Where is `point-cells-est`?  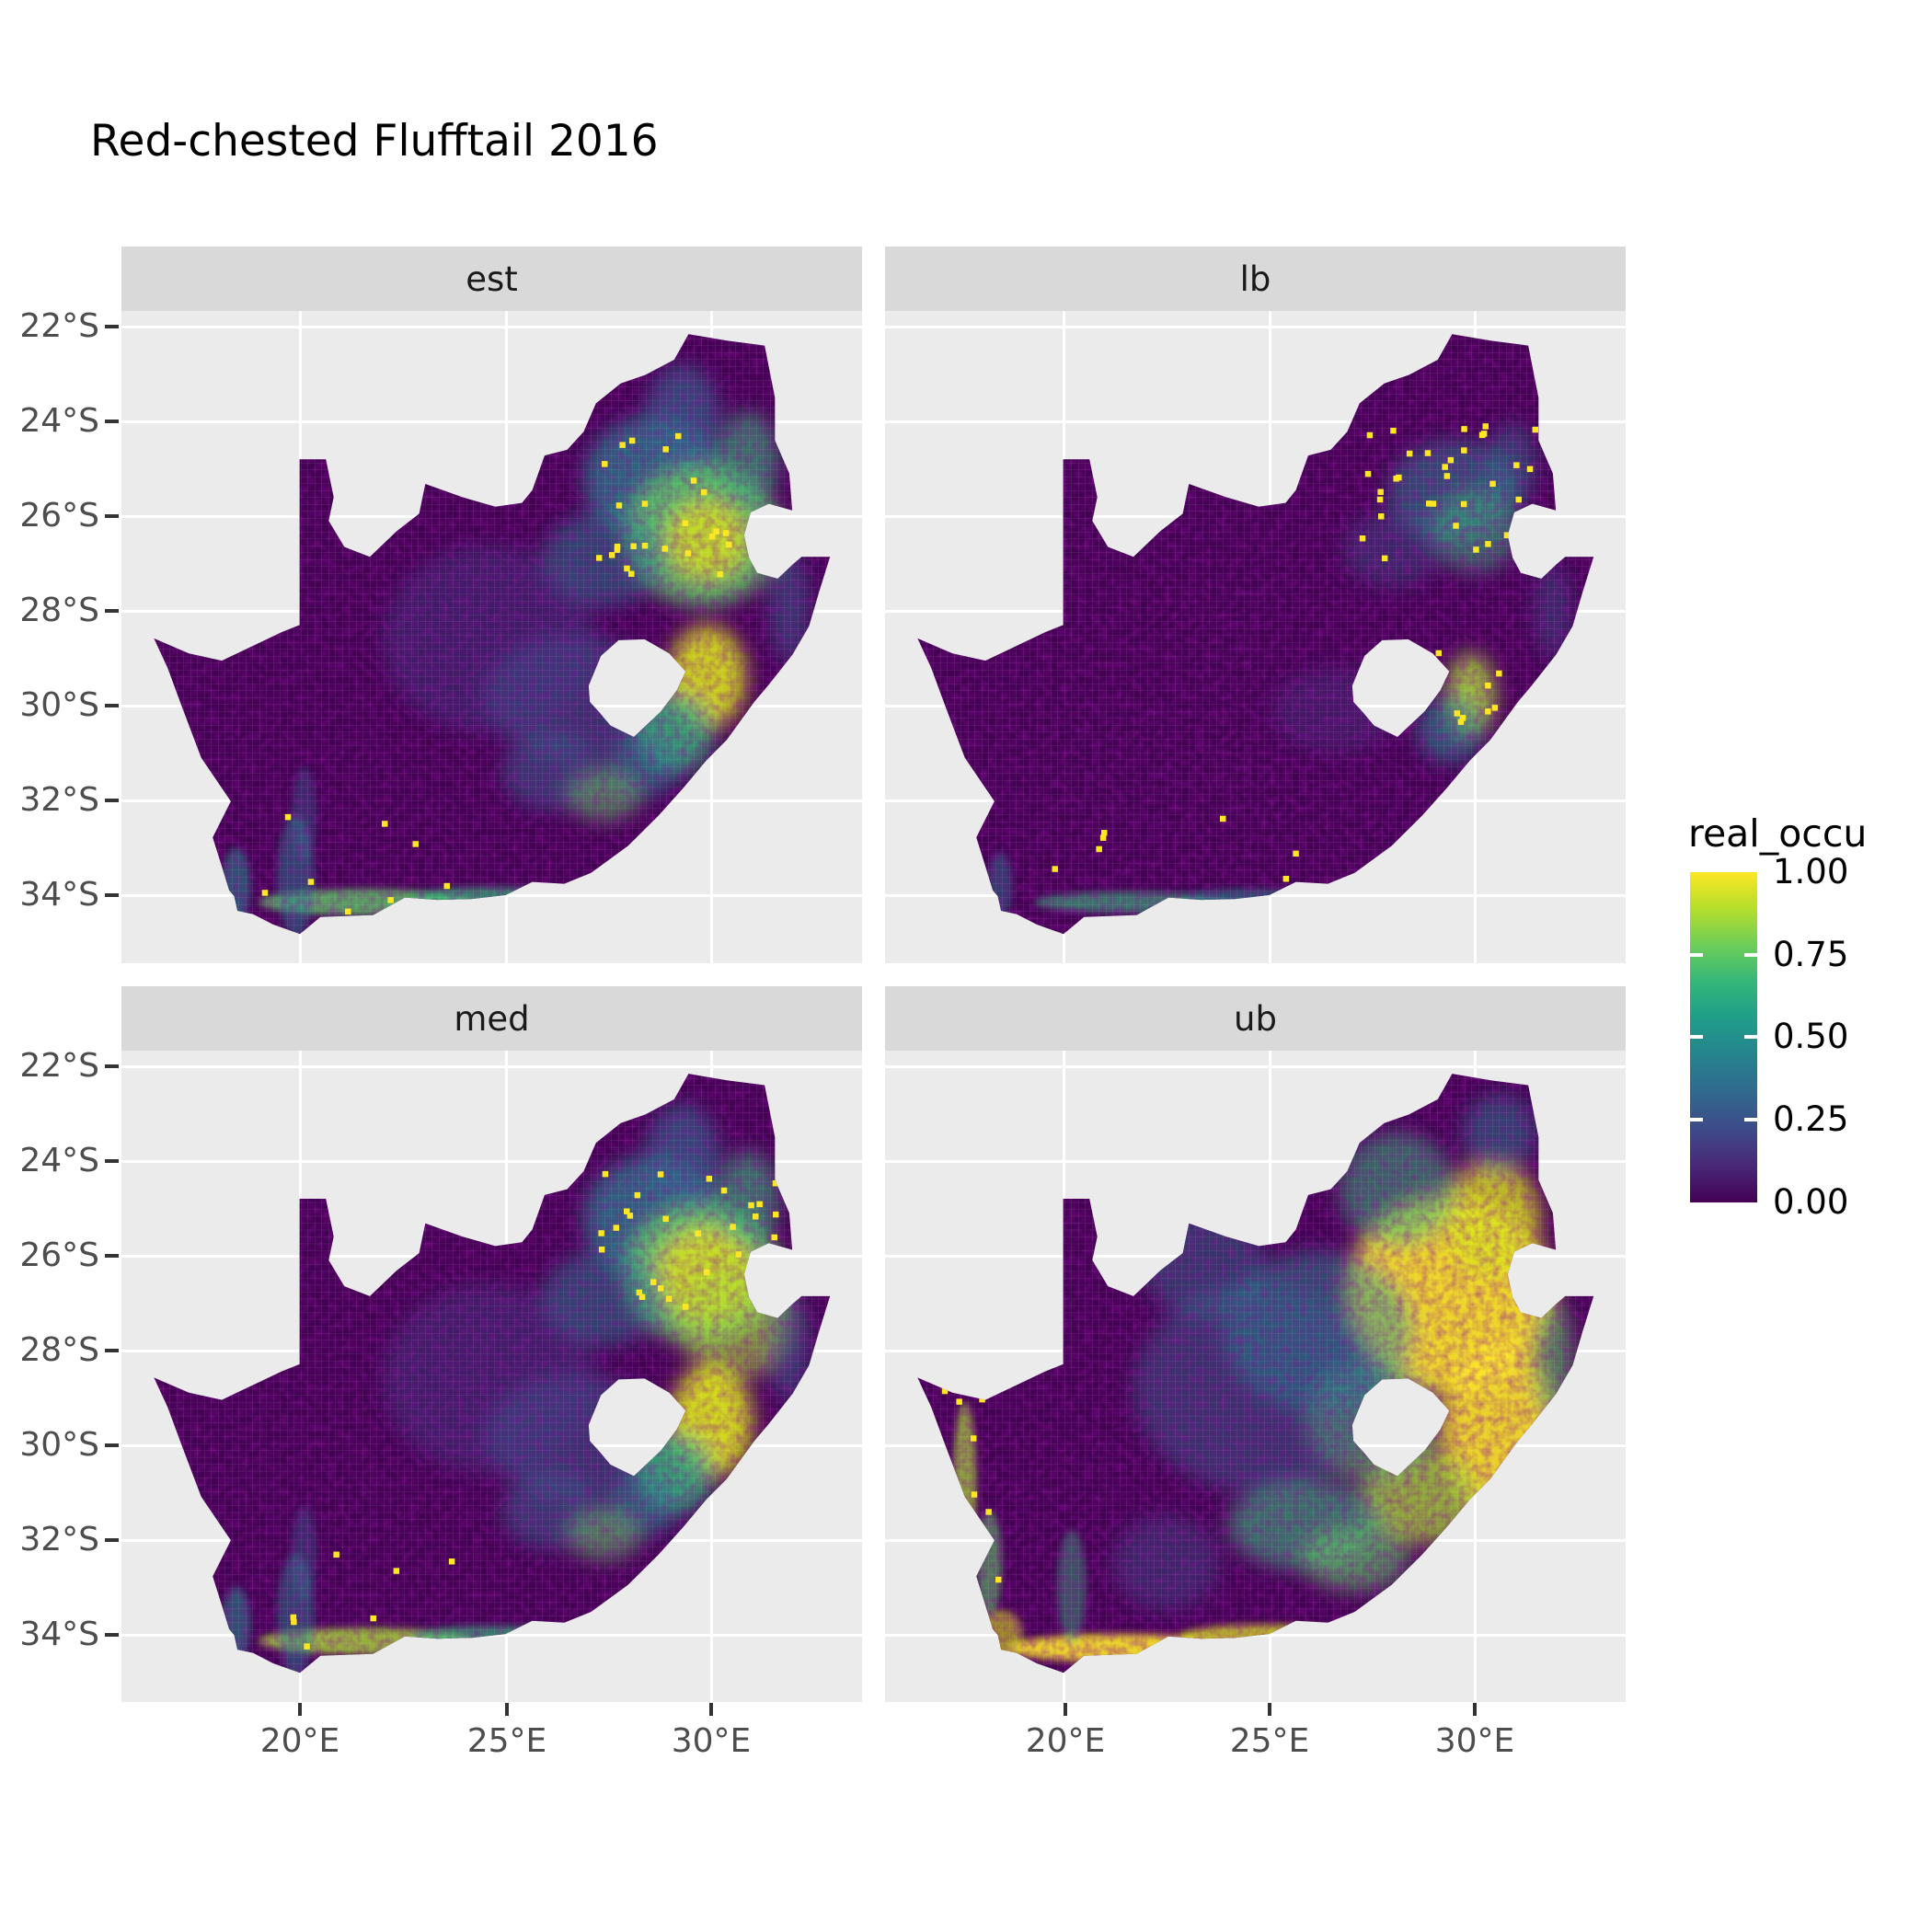
point-cells-est is located at coordinates (514, 673).